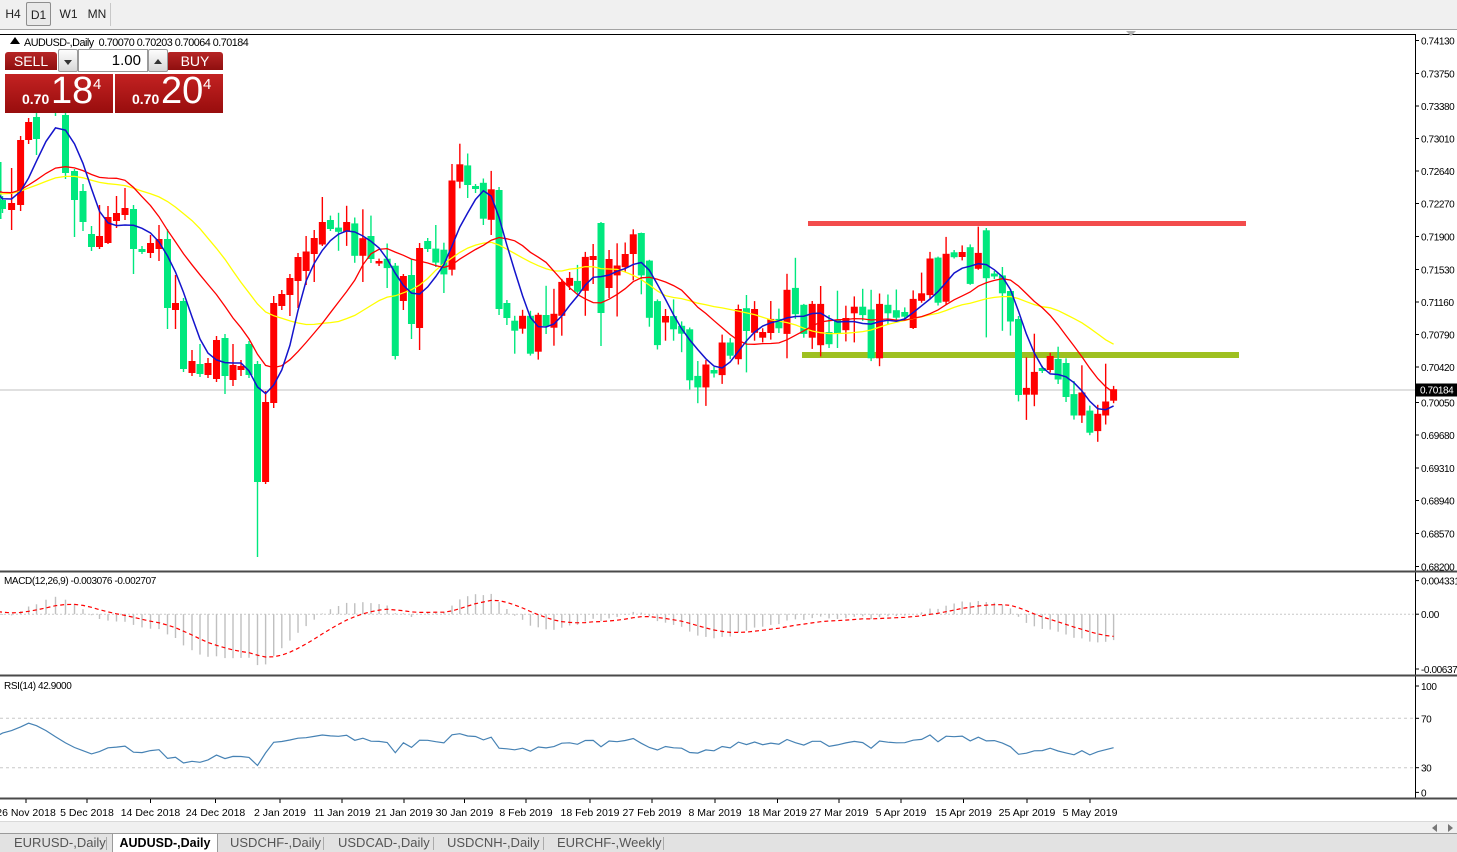  I want to click on svg-text: 0.68570, so click(1438, 535).